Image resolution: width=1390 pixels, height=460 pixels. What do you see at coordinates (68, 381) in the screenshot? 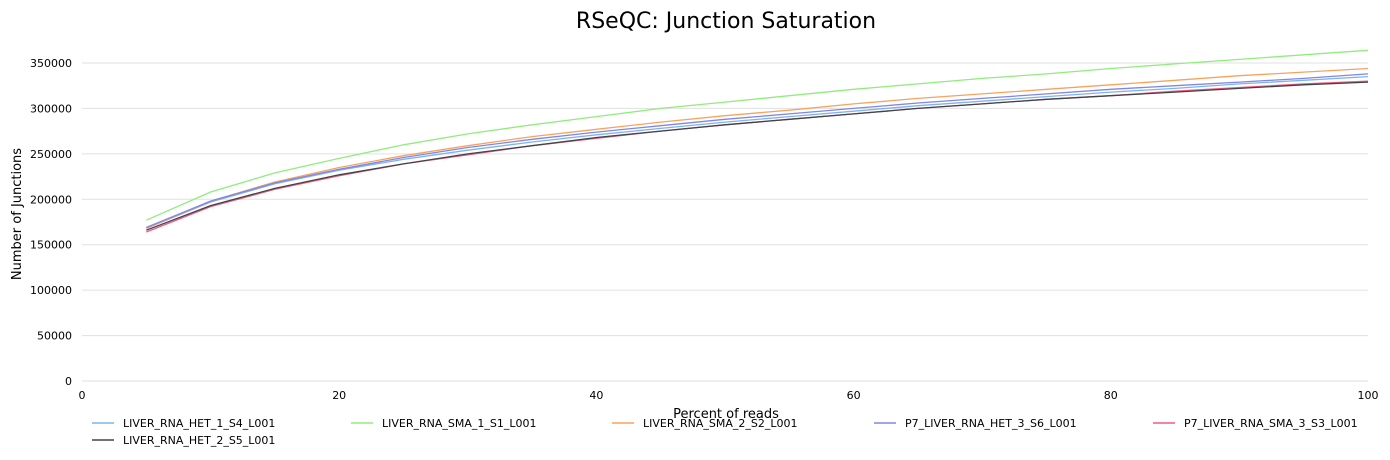
I see `y-tick-label: 0` at bounding box center [68, 381].